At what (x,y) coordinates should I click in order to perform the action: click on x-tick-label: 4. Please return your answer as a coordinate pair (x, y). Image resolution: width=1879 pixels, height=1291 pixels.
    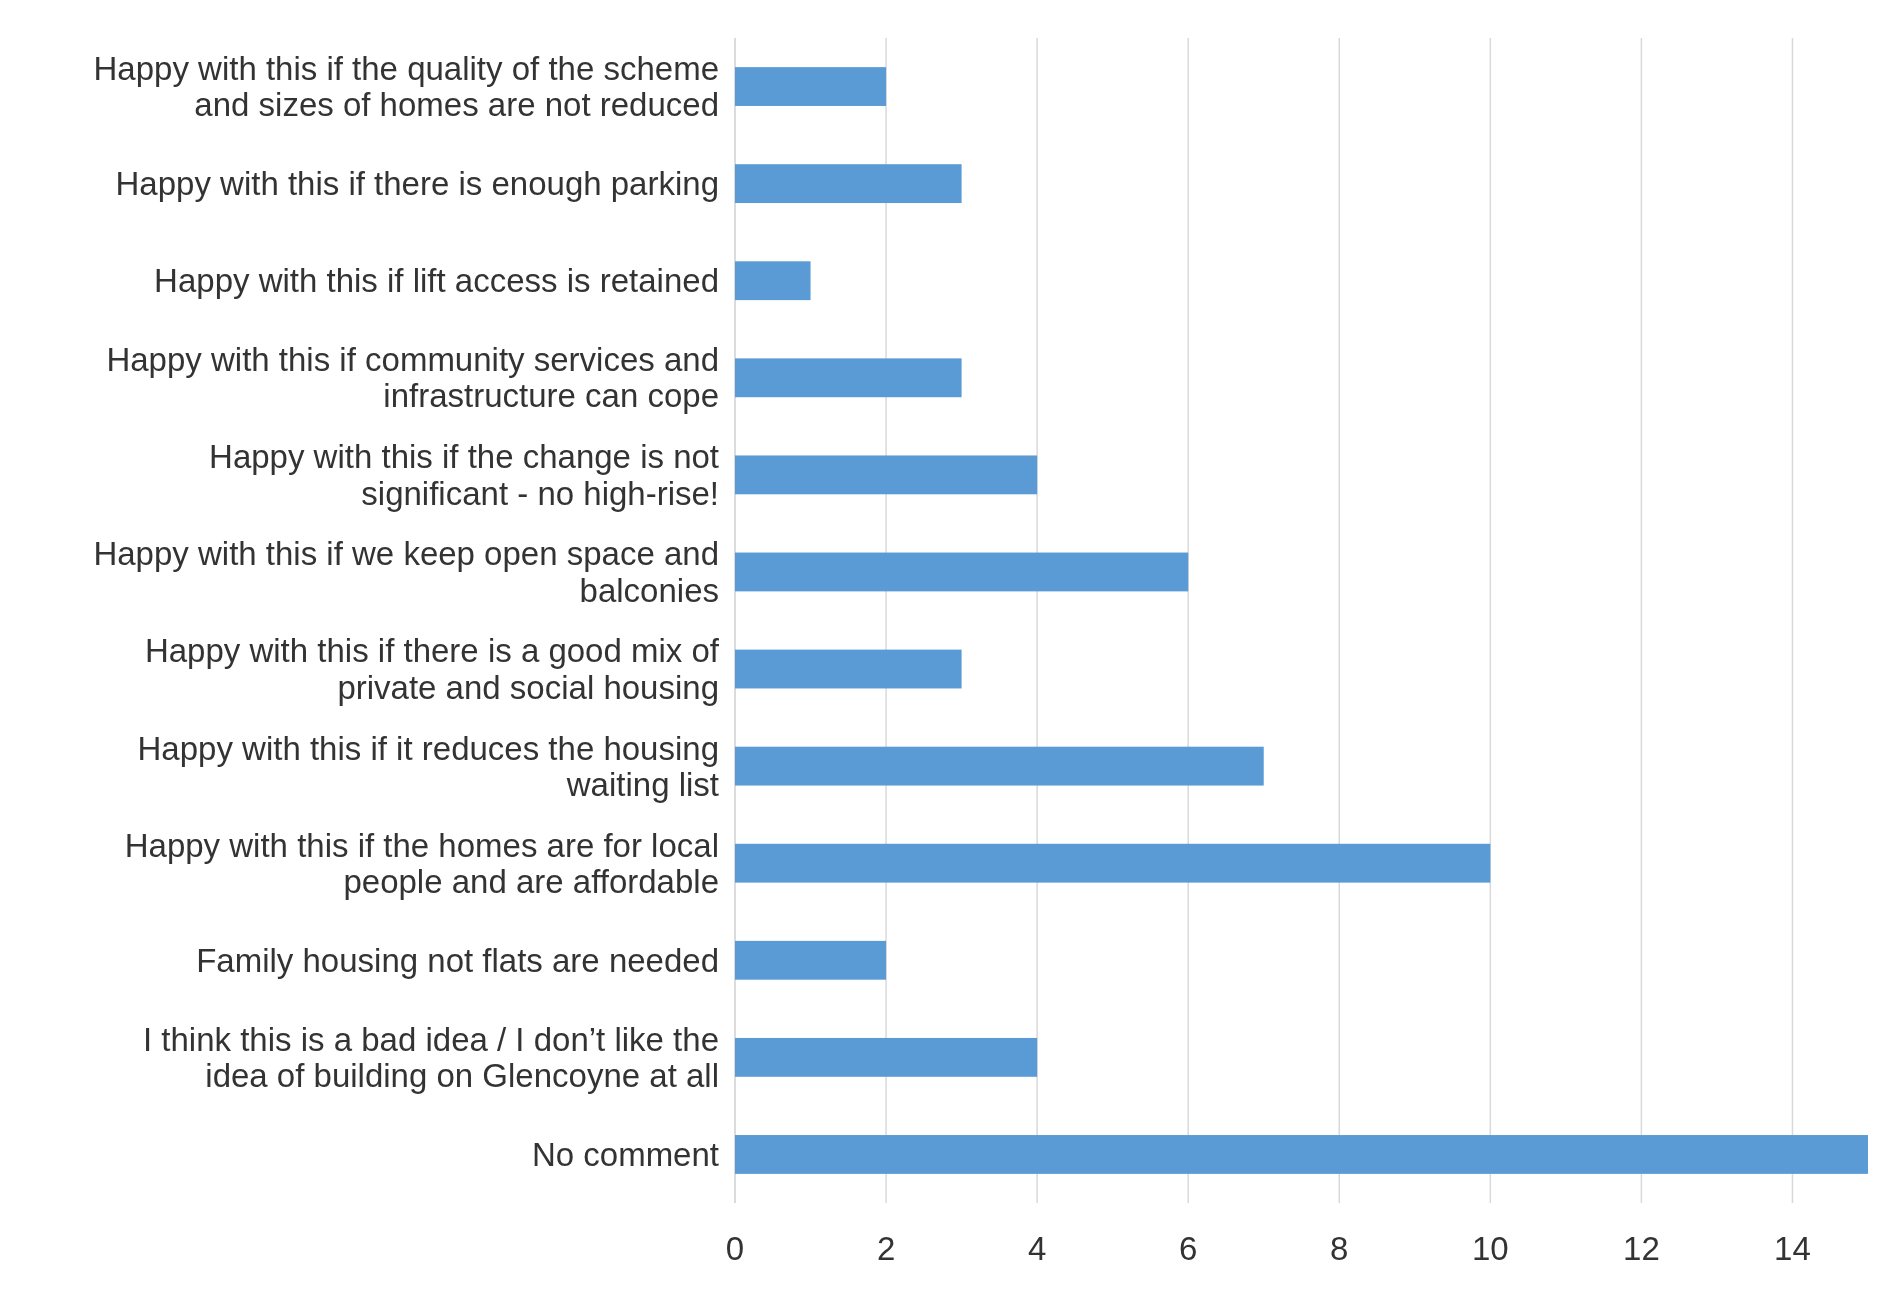
    Looking at the image, I should click on (1037, 1248).